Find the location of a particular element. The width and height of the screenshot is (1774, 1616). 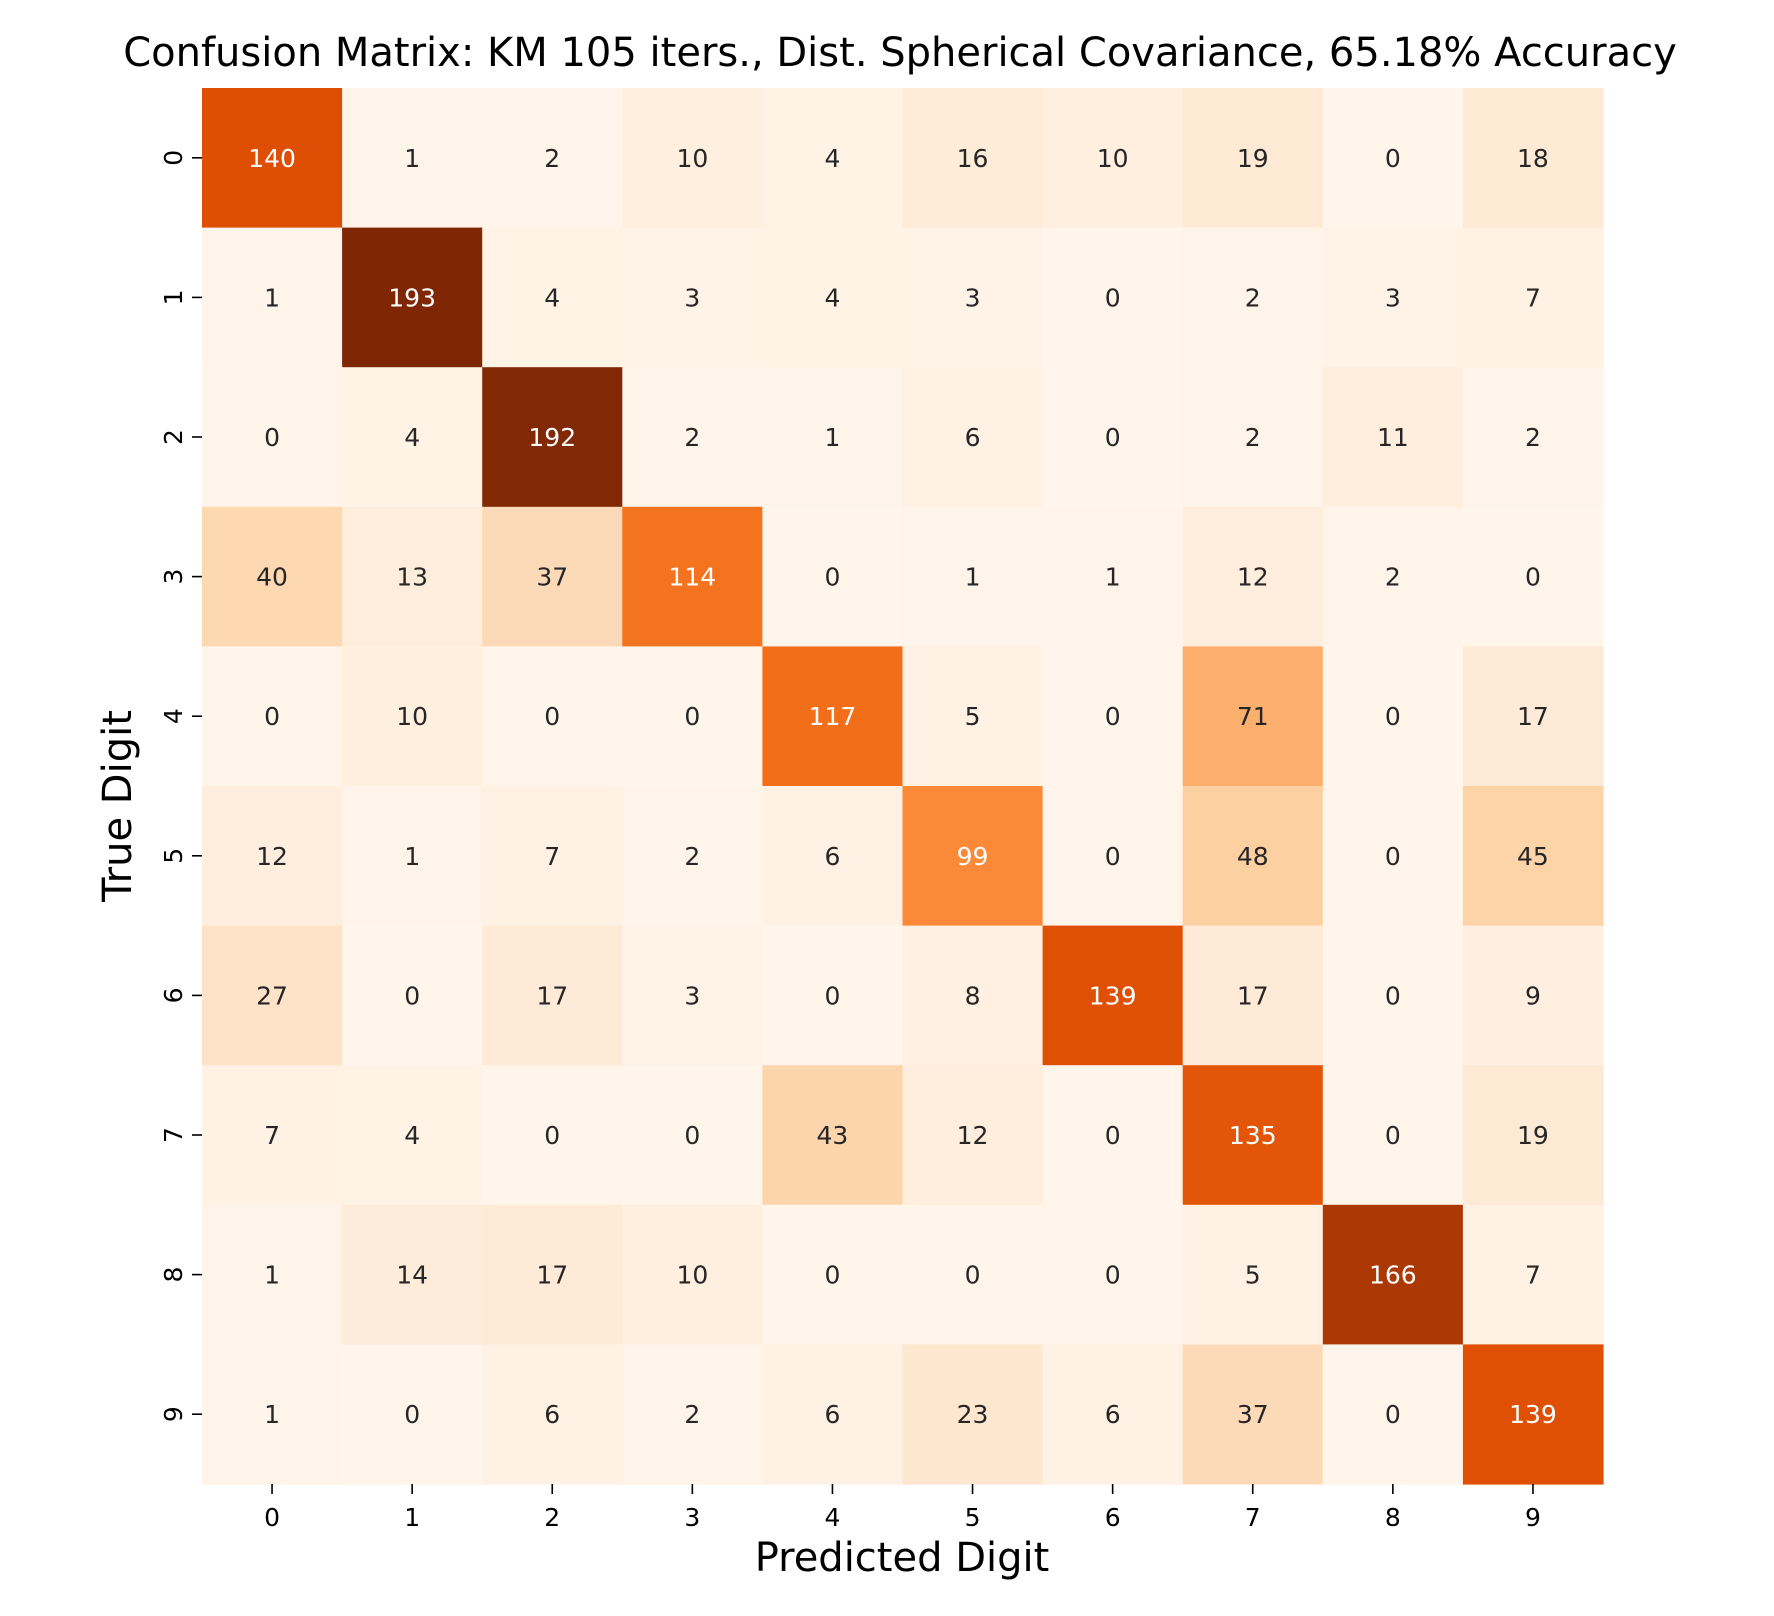

x-tick-label: 5 is located at coordinates (973, 1517).